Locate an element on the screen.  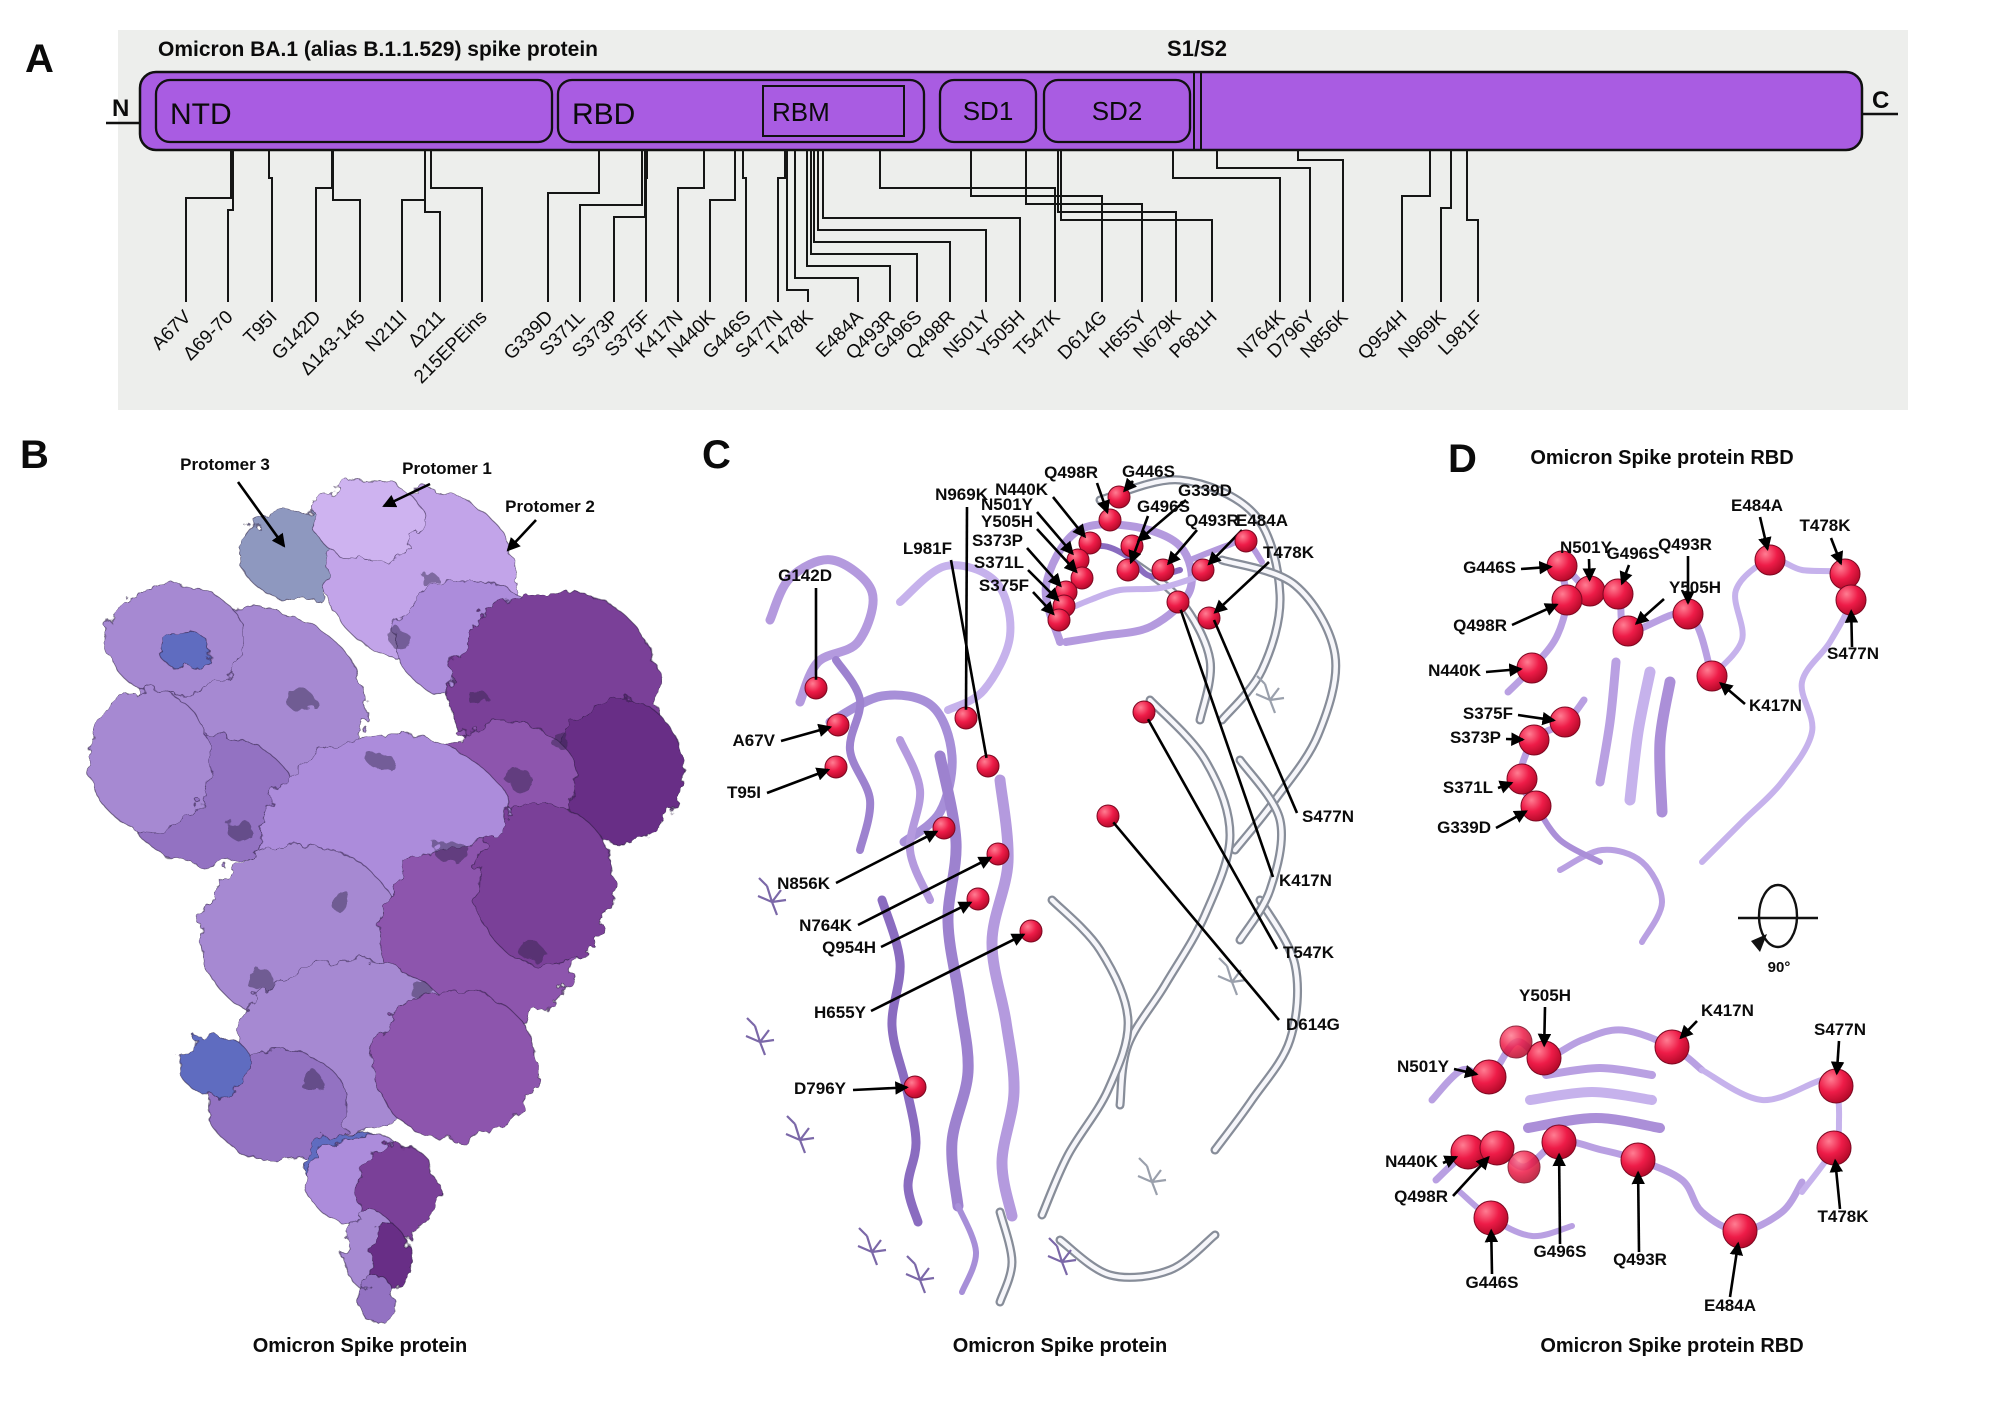
mutation-annotation-label: G446S is located at coordinates (1489, 567).